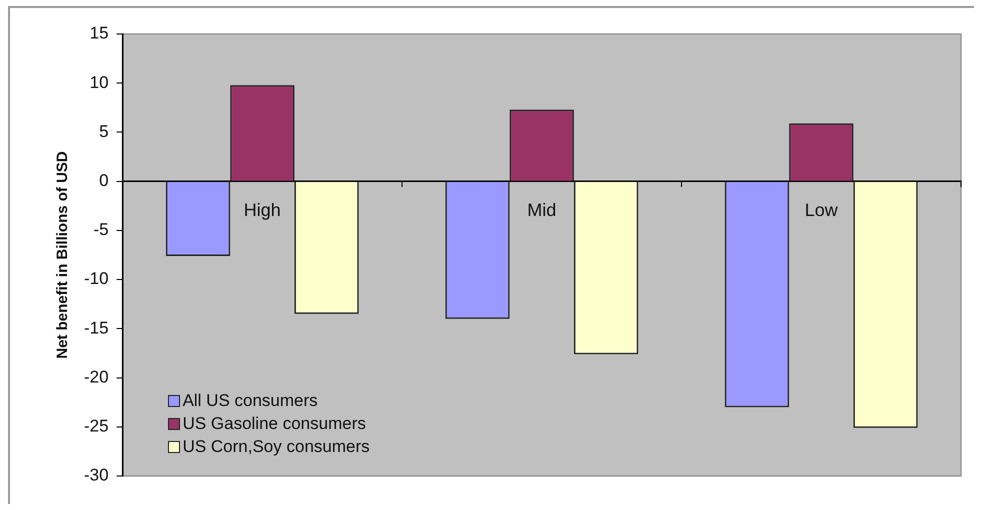 The image size is (985, 510). Describe the element at coordinates (96, 328) in the screenshot. I see `y-tick-label: -15` at that location.